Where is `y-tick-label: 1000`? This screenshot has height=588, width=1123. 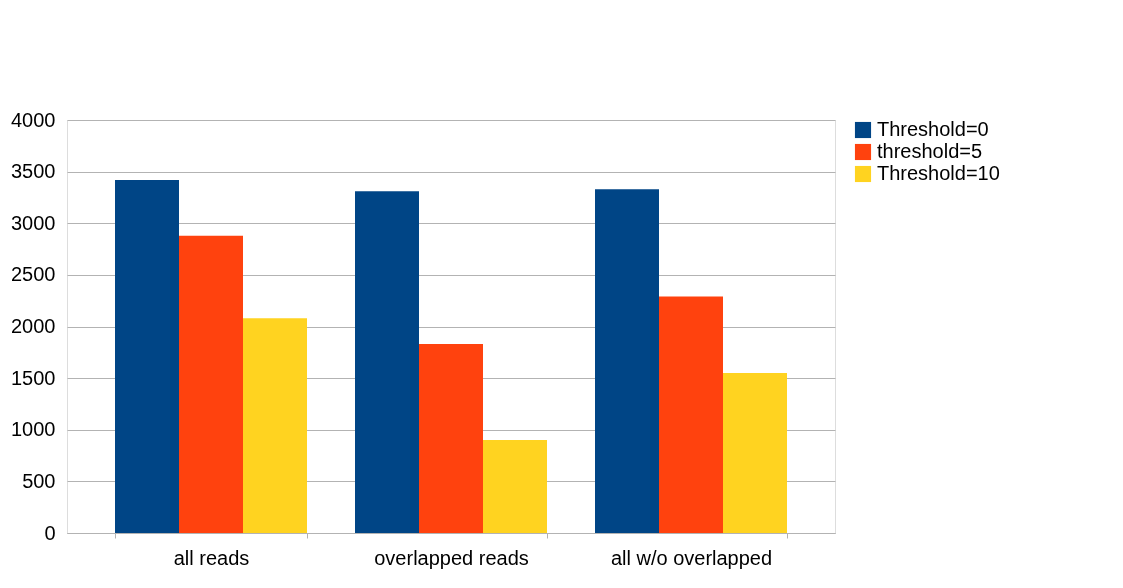
y-tick-label: 1000 is located at coordinates (33, 429).